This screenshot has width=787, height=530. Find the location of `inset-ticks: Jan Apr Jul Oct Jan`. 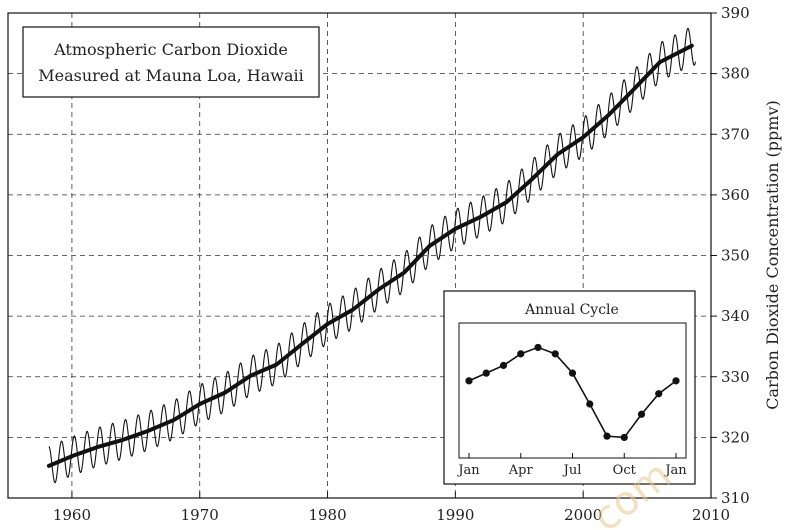

inset-ticks: Jan Apr Jul Oct Jan is located at coordinates (571, 465).